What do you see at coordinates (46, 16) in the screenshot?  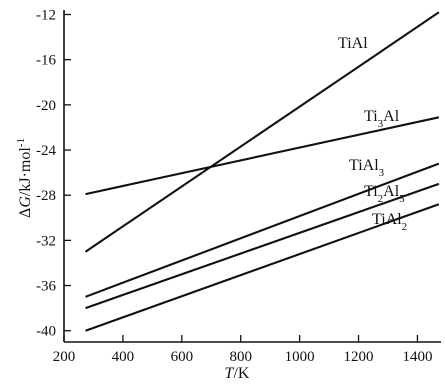 I see `y-tick-label: -12` at bounding box center [46, 16].